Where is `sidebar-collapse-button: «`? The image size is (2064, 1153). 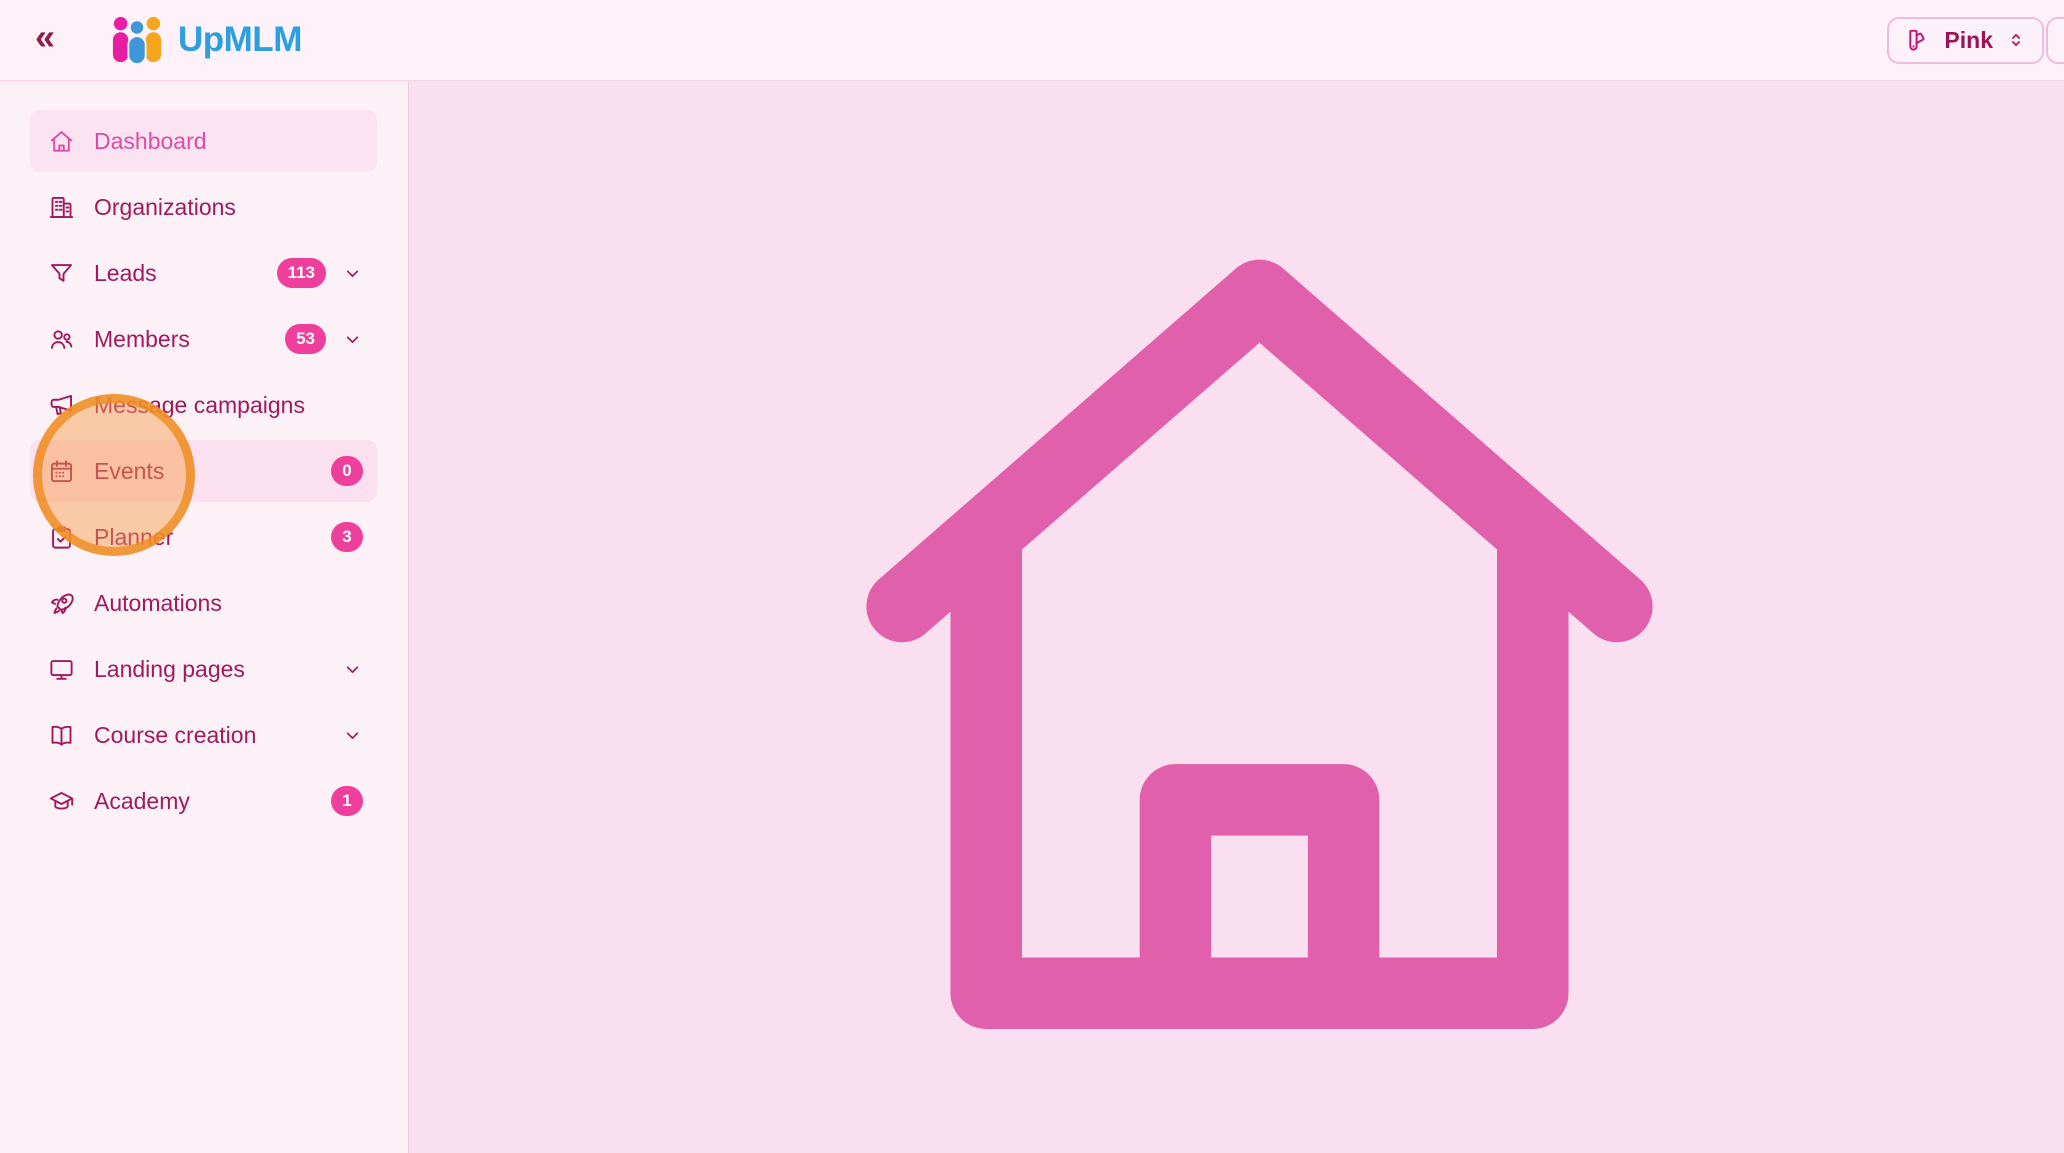
sidebar-collapse-button: « is located at coordinates (45, 40).